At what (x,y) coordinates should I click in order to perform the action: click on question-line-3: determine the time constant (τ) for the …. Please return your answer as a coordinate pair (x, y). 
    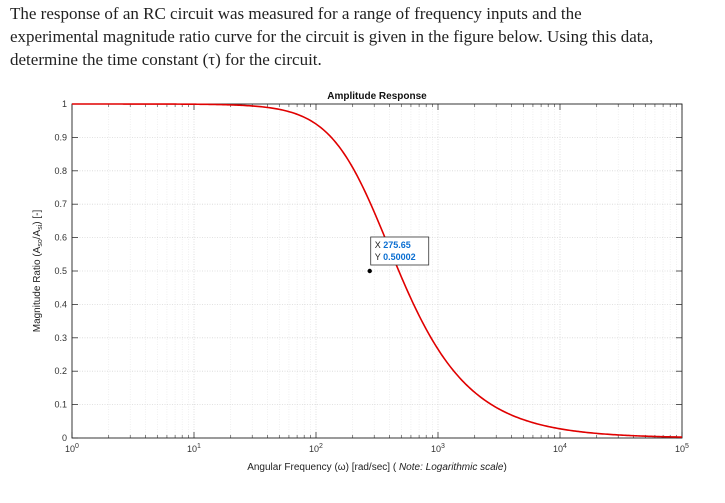
    Looking at the image, I should click on (166, 59).